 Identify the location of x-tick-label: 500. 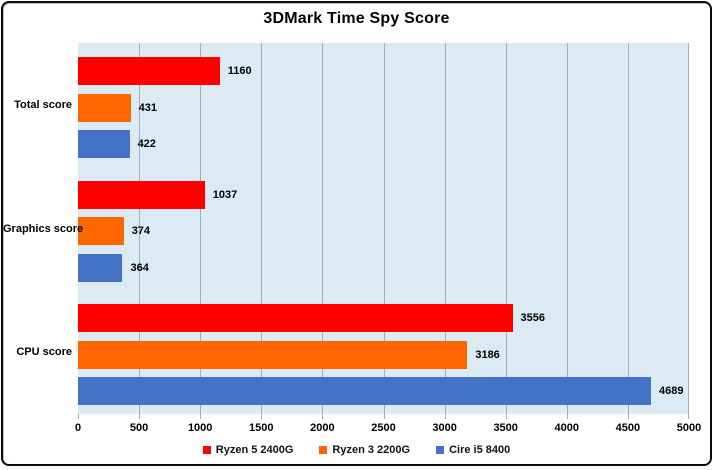
(139, 428).